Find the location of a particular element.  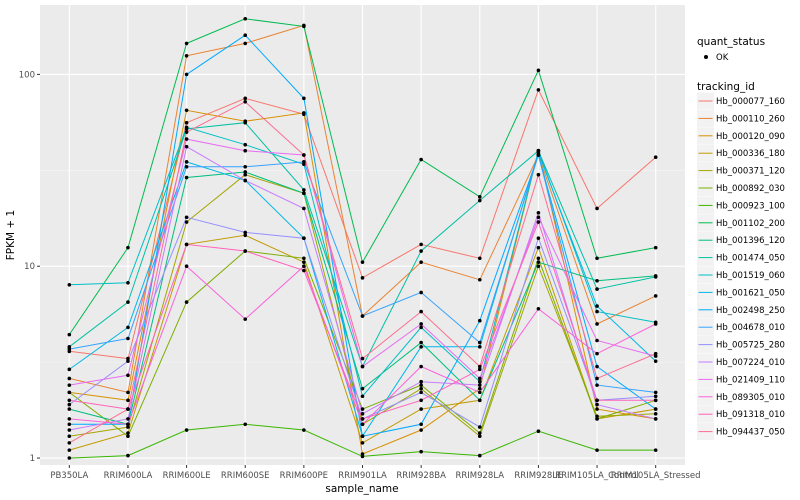

legend-label-hb_001621_050: Hb_001621_050 is located at coordinates (750, 293).